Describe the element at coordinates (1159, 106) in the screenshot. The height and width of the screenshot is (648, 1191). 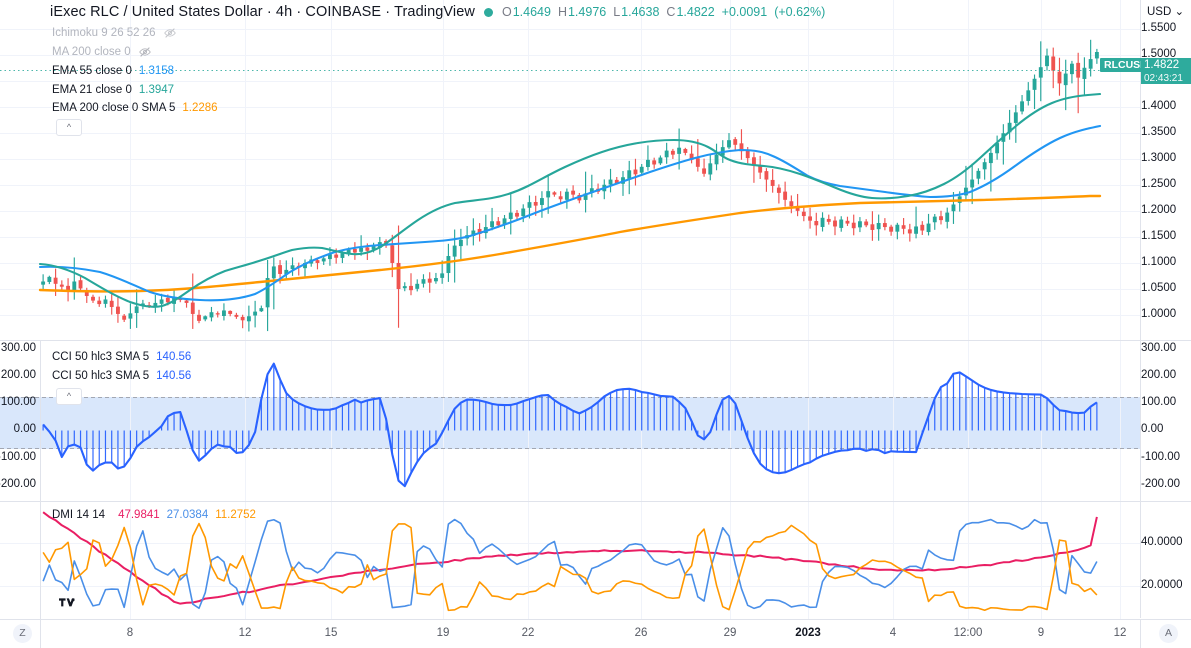
I see `price-scale-label: 1.4000` at that location.